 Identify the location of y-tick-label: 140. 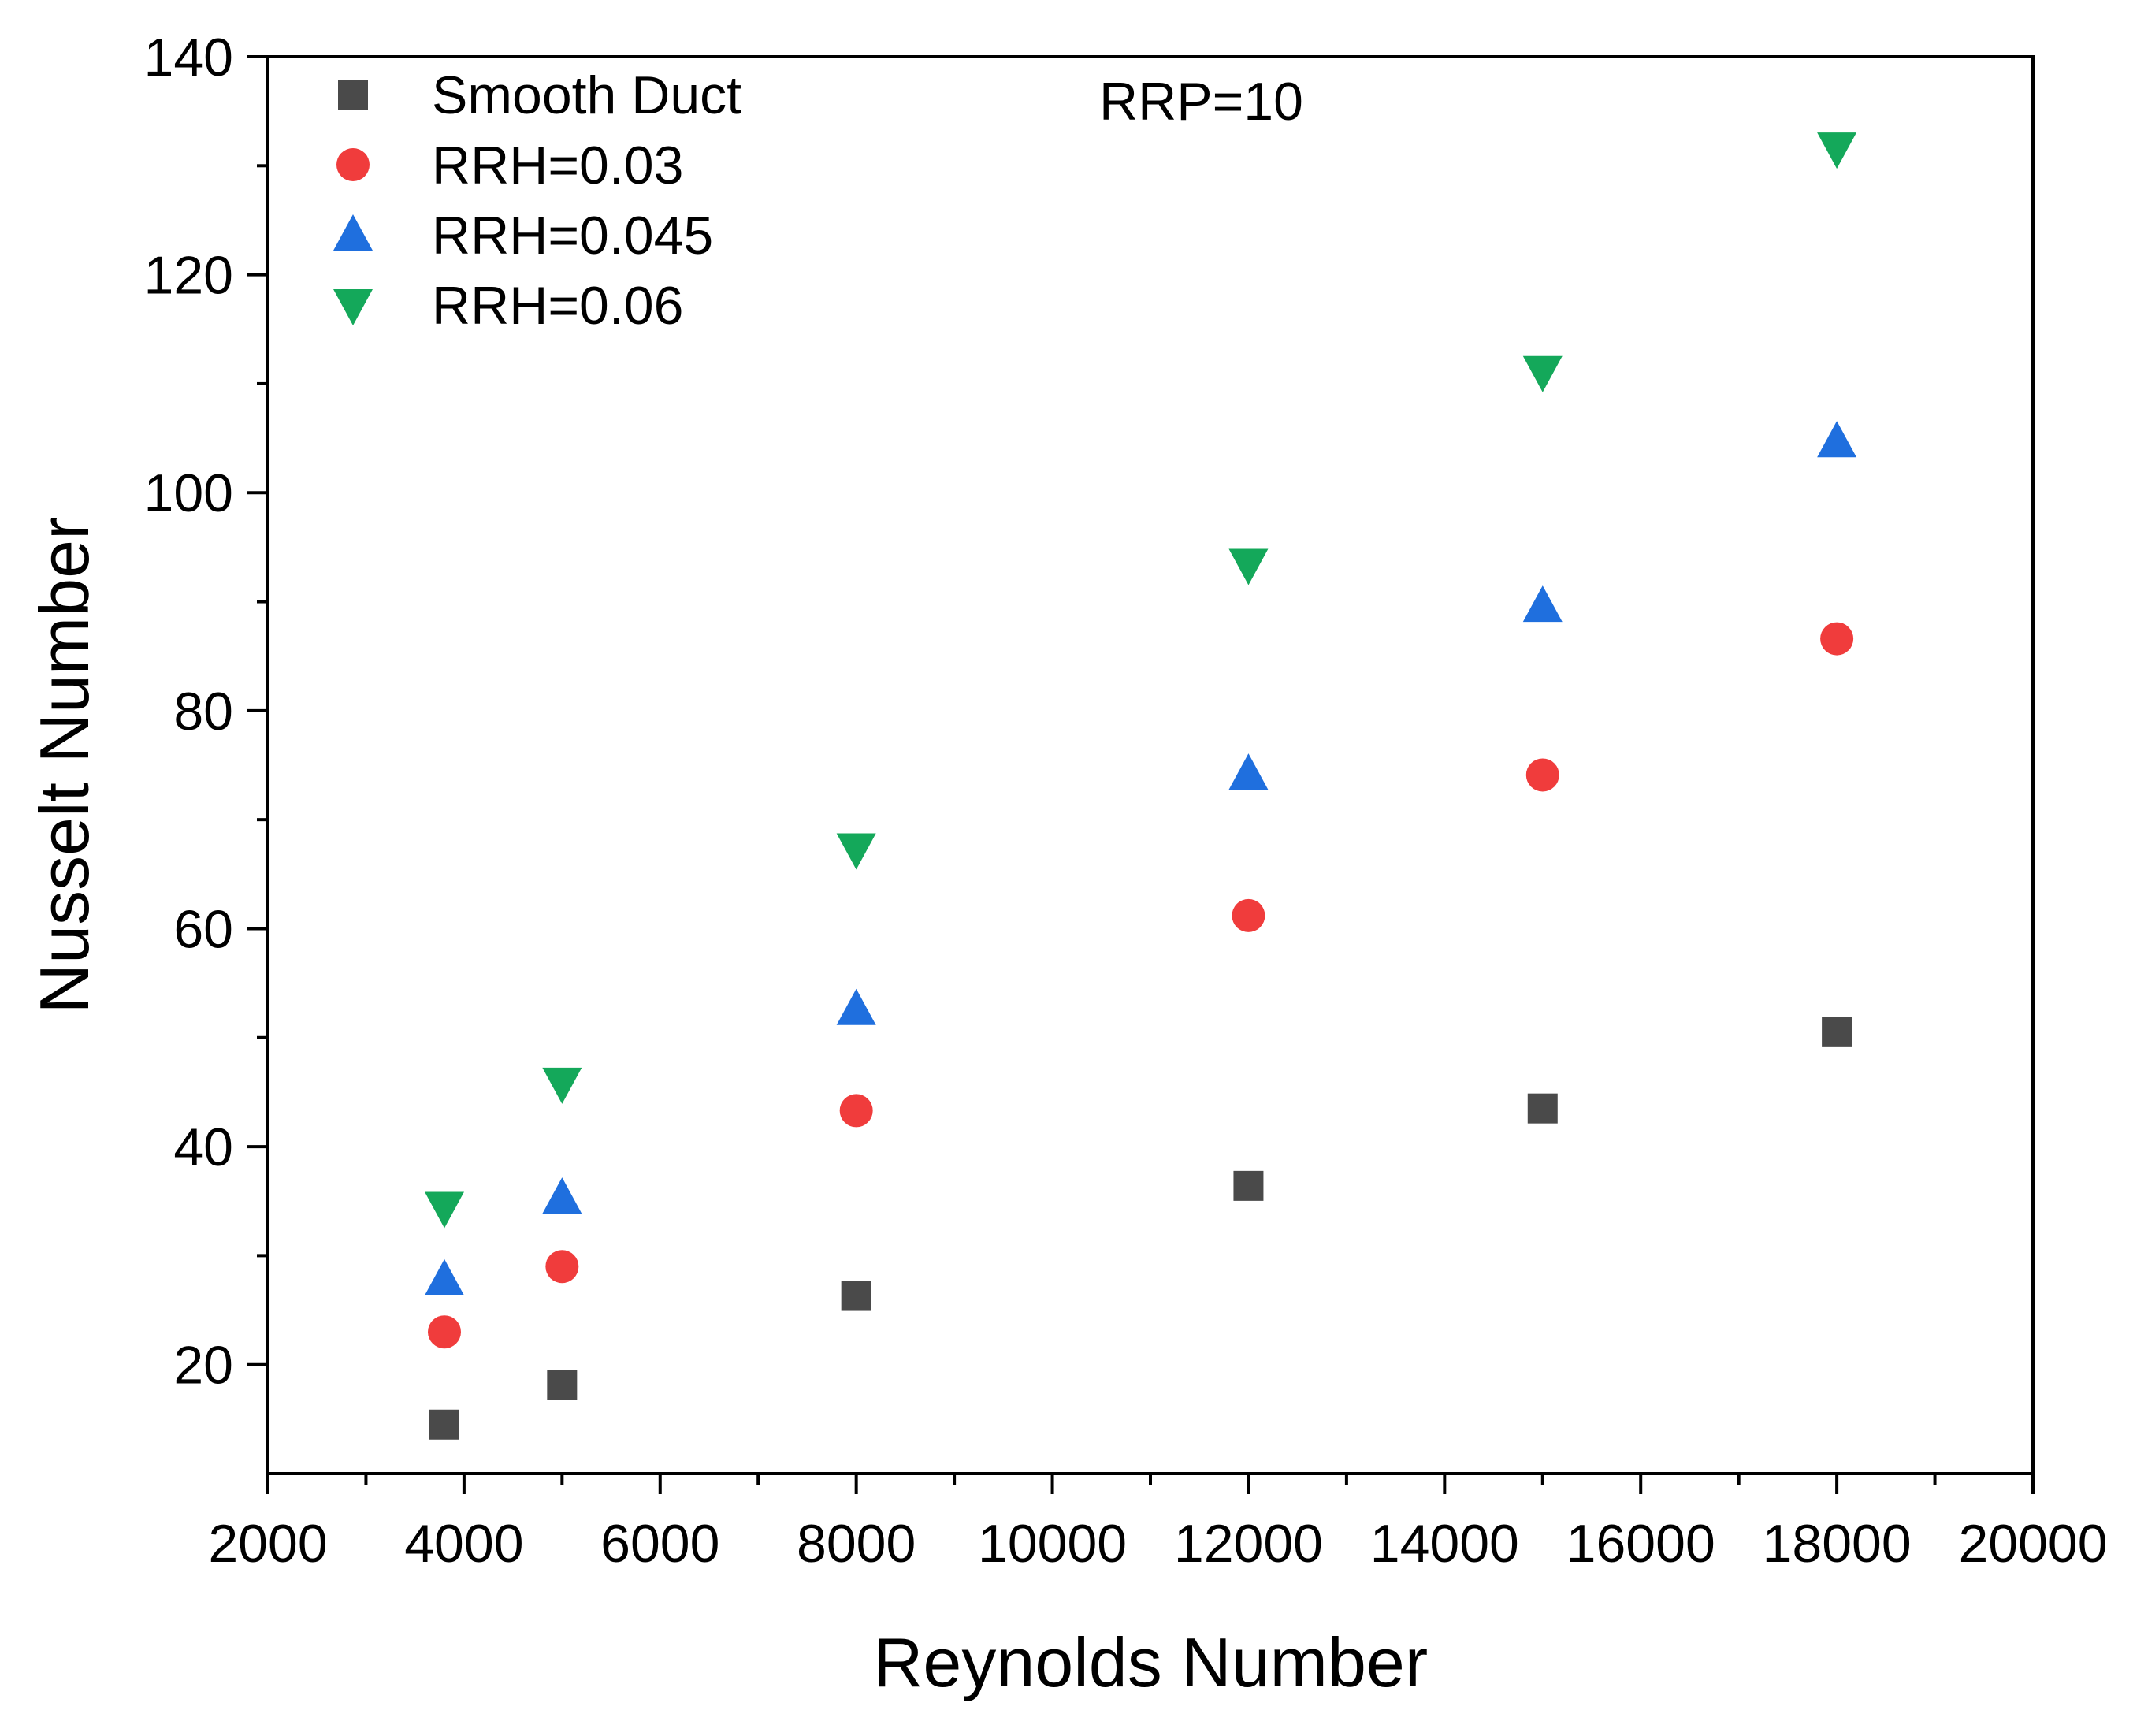
(188, 57).